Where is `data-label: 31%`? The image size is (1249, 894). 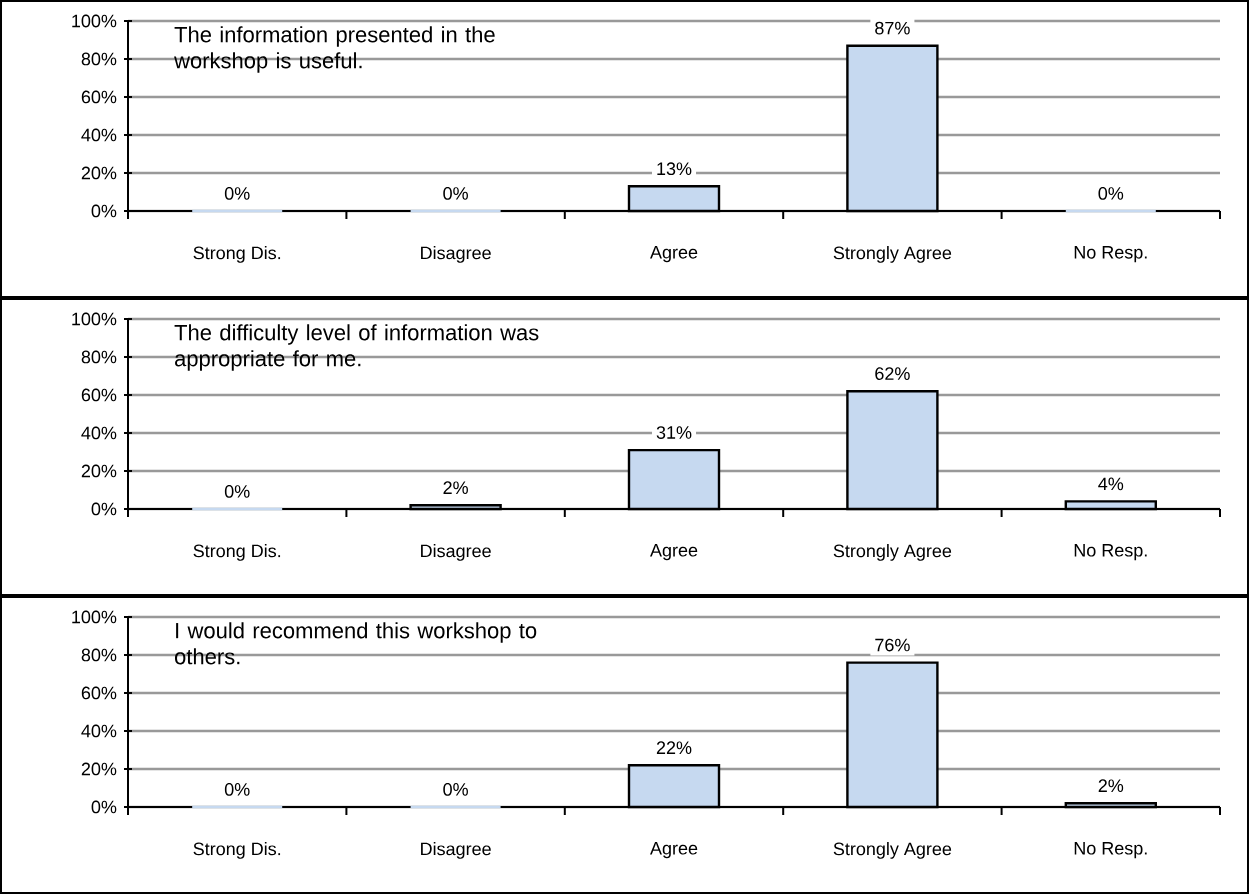
data-label: 31% is located at coordinates (674, 432).